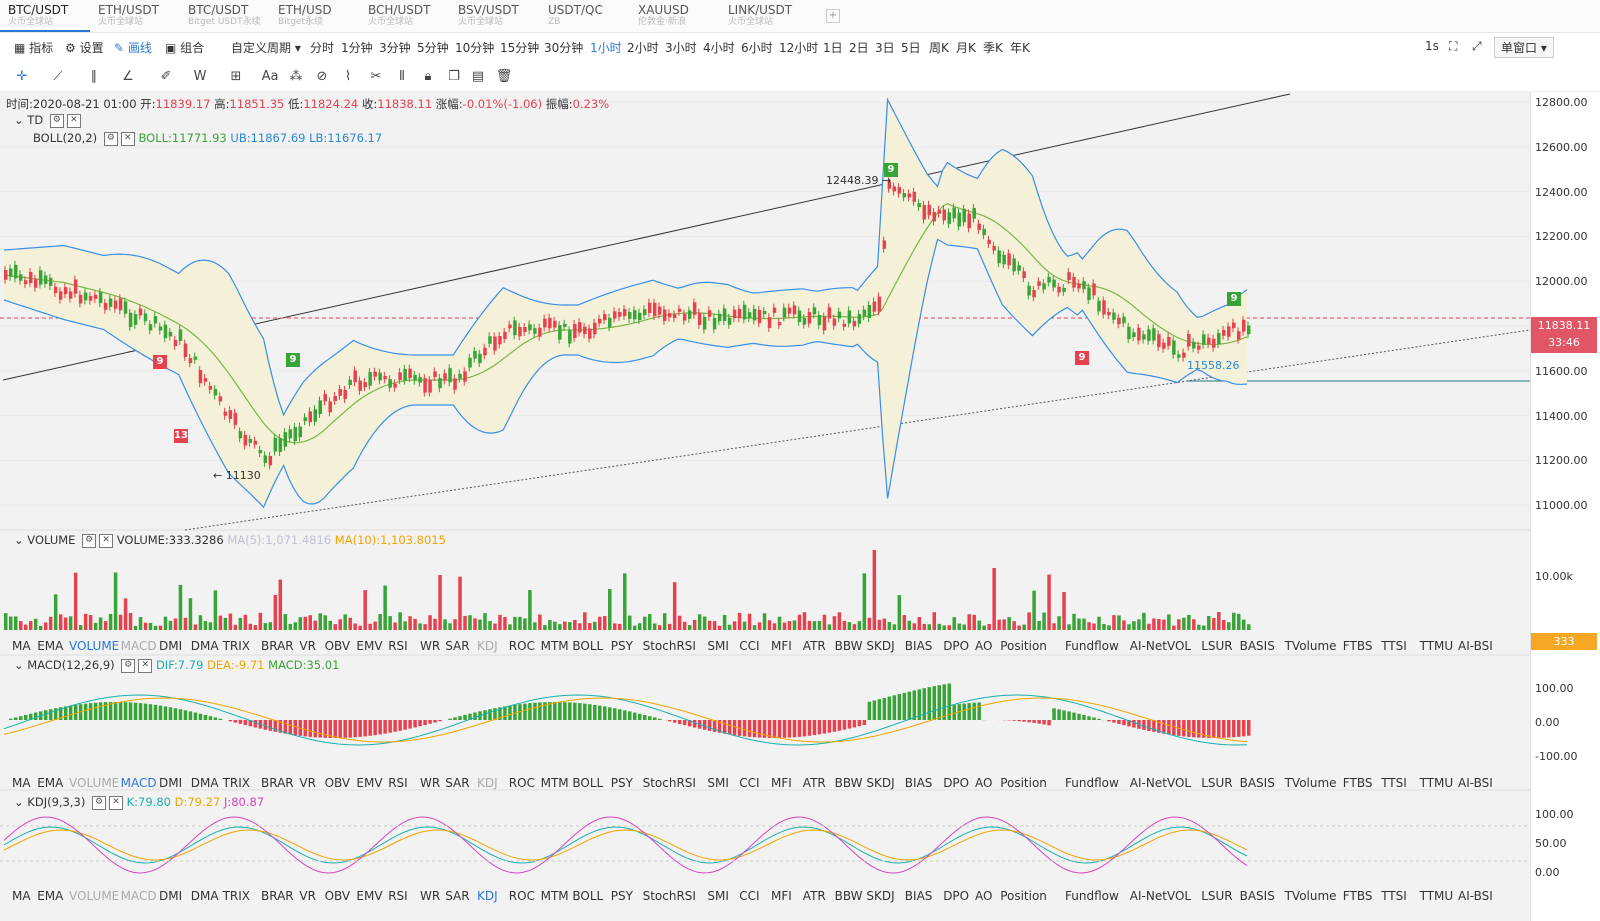  I want to click on symbol-tab: USDT/QC ZB, so click(585, 16).